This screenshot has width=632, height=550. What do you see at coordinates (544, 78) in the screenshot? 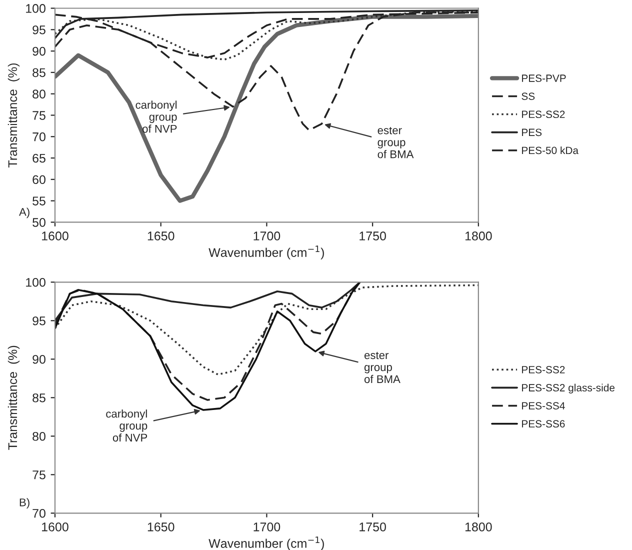
I see `legend-label: PES-PVP` at bounding box center [544, 78].